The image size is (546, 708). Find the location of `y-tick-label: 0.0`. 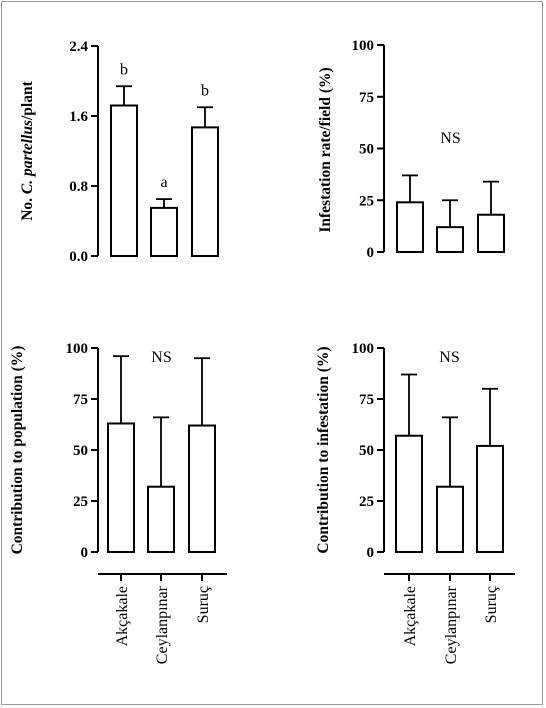

y-tick-label: 0.0 is located at coordinates (78, 257).